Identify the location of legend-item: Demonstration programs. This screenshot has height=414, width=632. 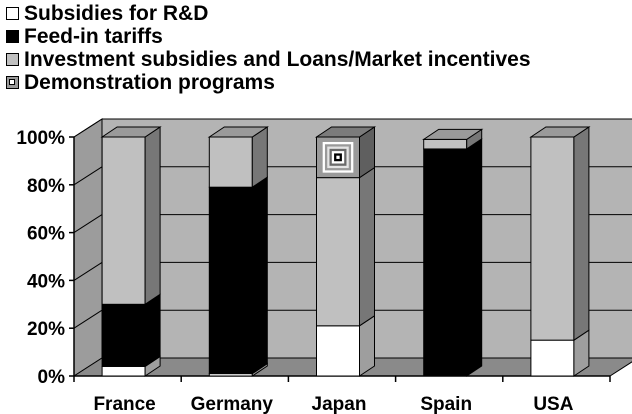
(268, 82).